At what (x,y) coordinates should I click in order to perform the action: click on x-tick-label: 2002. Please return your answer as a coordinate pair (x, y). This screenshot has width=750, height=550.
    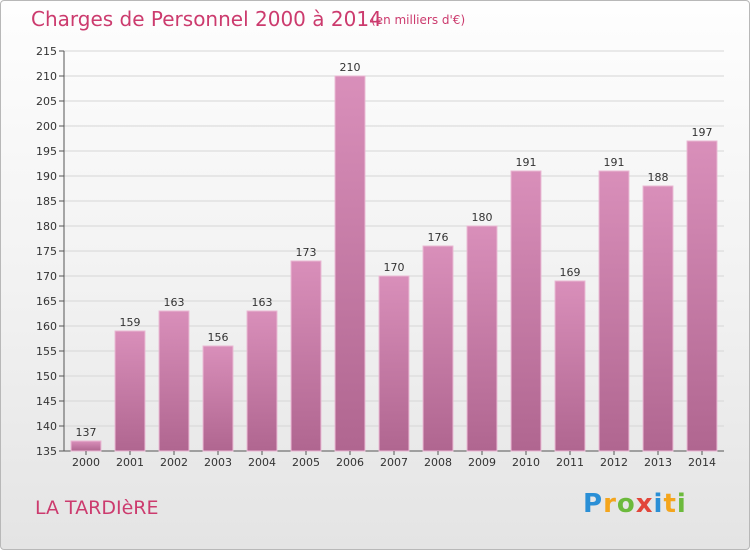
    Looking at the image, I should click on (174, 462).